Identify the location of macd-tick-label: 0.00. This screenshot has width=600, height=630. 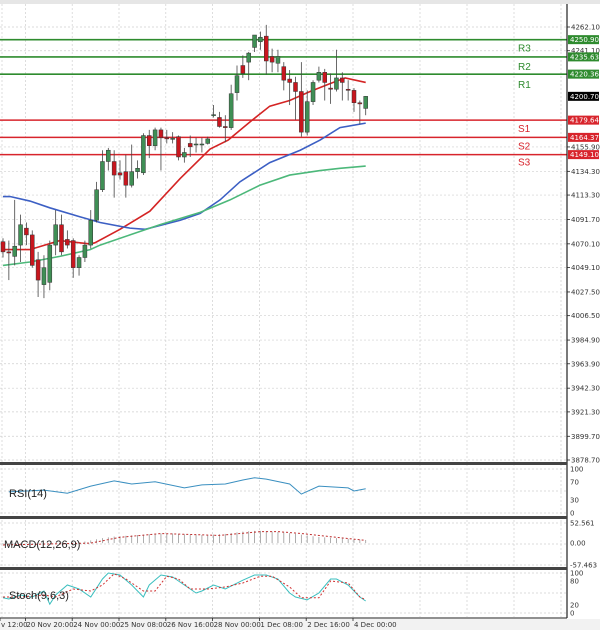
(578, 544).